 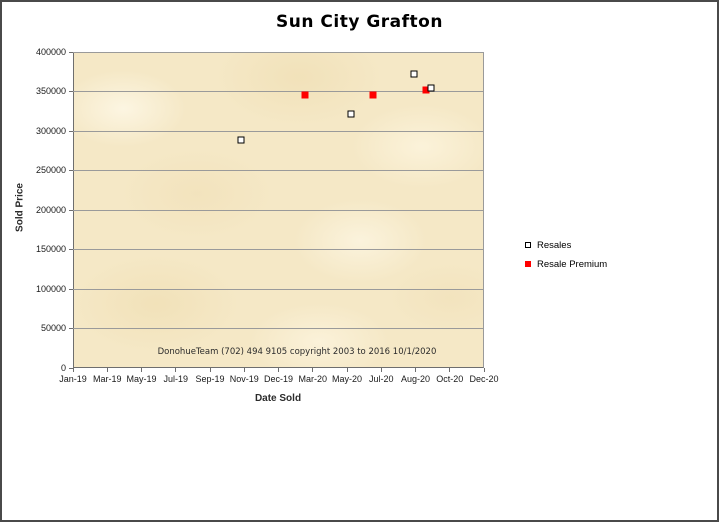 I want to click on x-tick-label: Sep-19, so click(x=210, y=379).